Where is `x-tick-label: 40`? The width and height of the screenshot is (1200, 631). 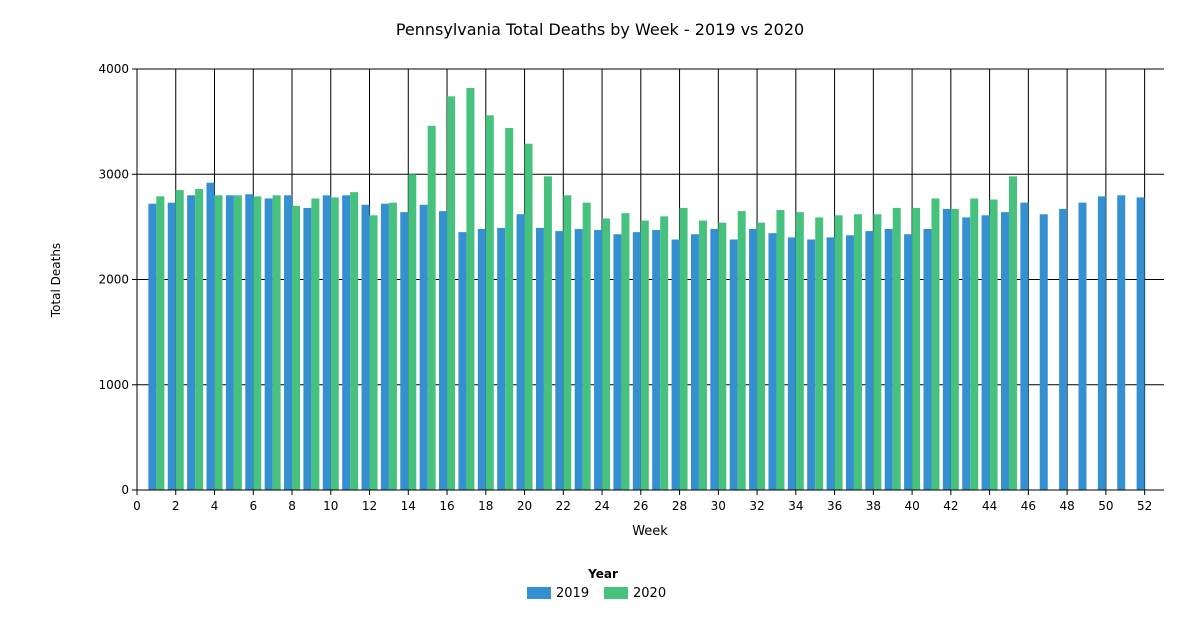 x-tick-label: 40 is located at coordinates (911, 506).